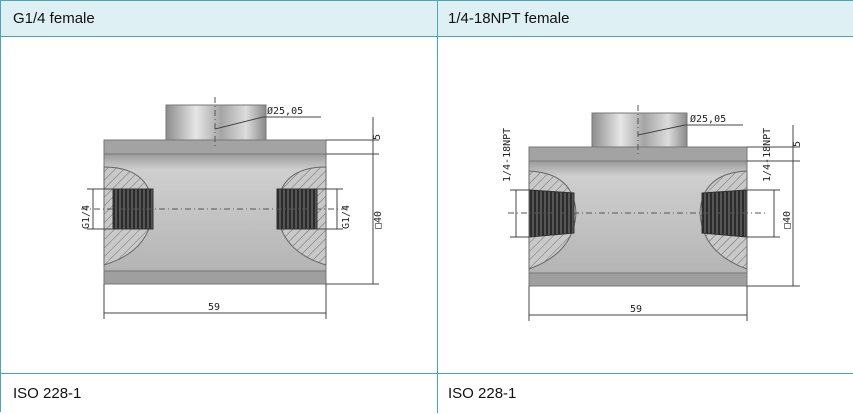 Image resolution: width=853 pixels, height=414 pixels. Describe the element at coordinates (297, 209) in the screenshot. I see `thread-right-shape` at that location.